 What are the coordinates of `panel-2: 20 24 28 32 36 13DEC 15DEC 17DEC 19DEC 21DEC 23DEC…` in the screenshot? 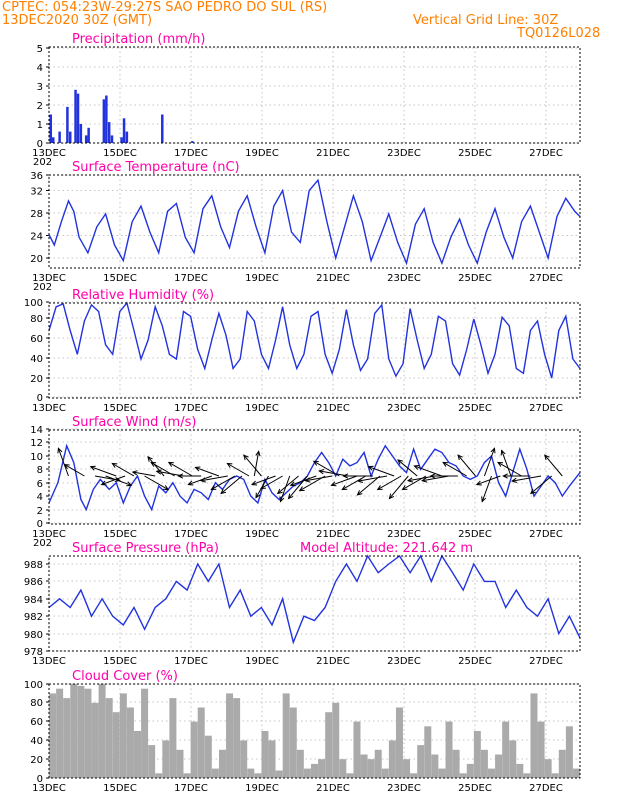 It's located at (305, 226).